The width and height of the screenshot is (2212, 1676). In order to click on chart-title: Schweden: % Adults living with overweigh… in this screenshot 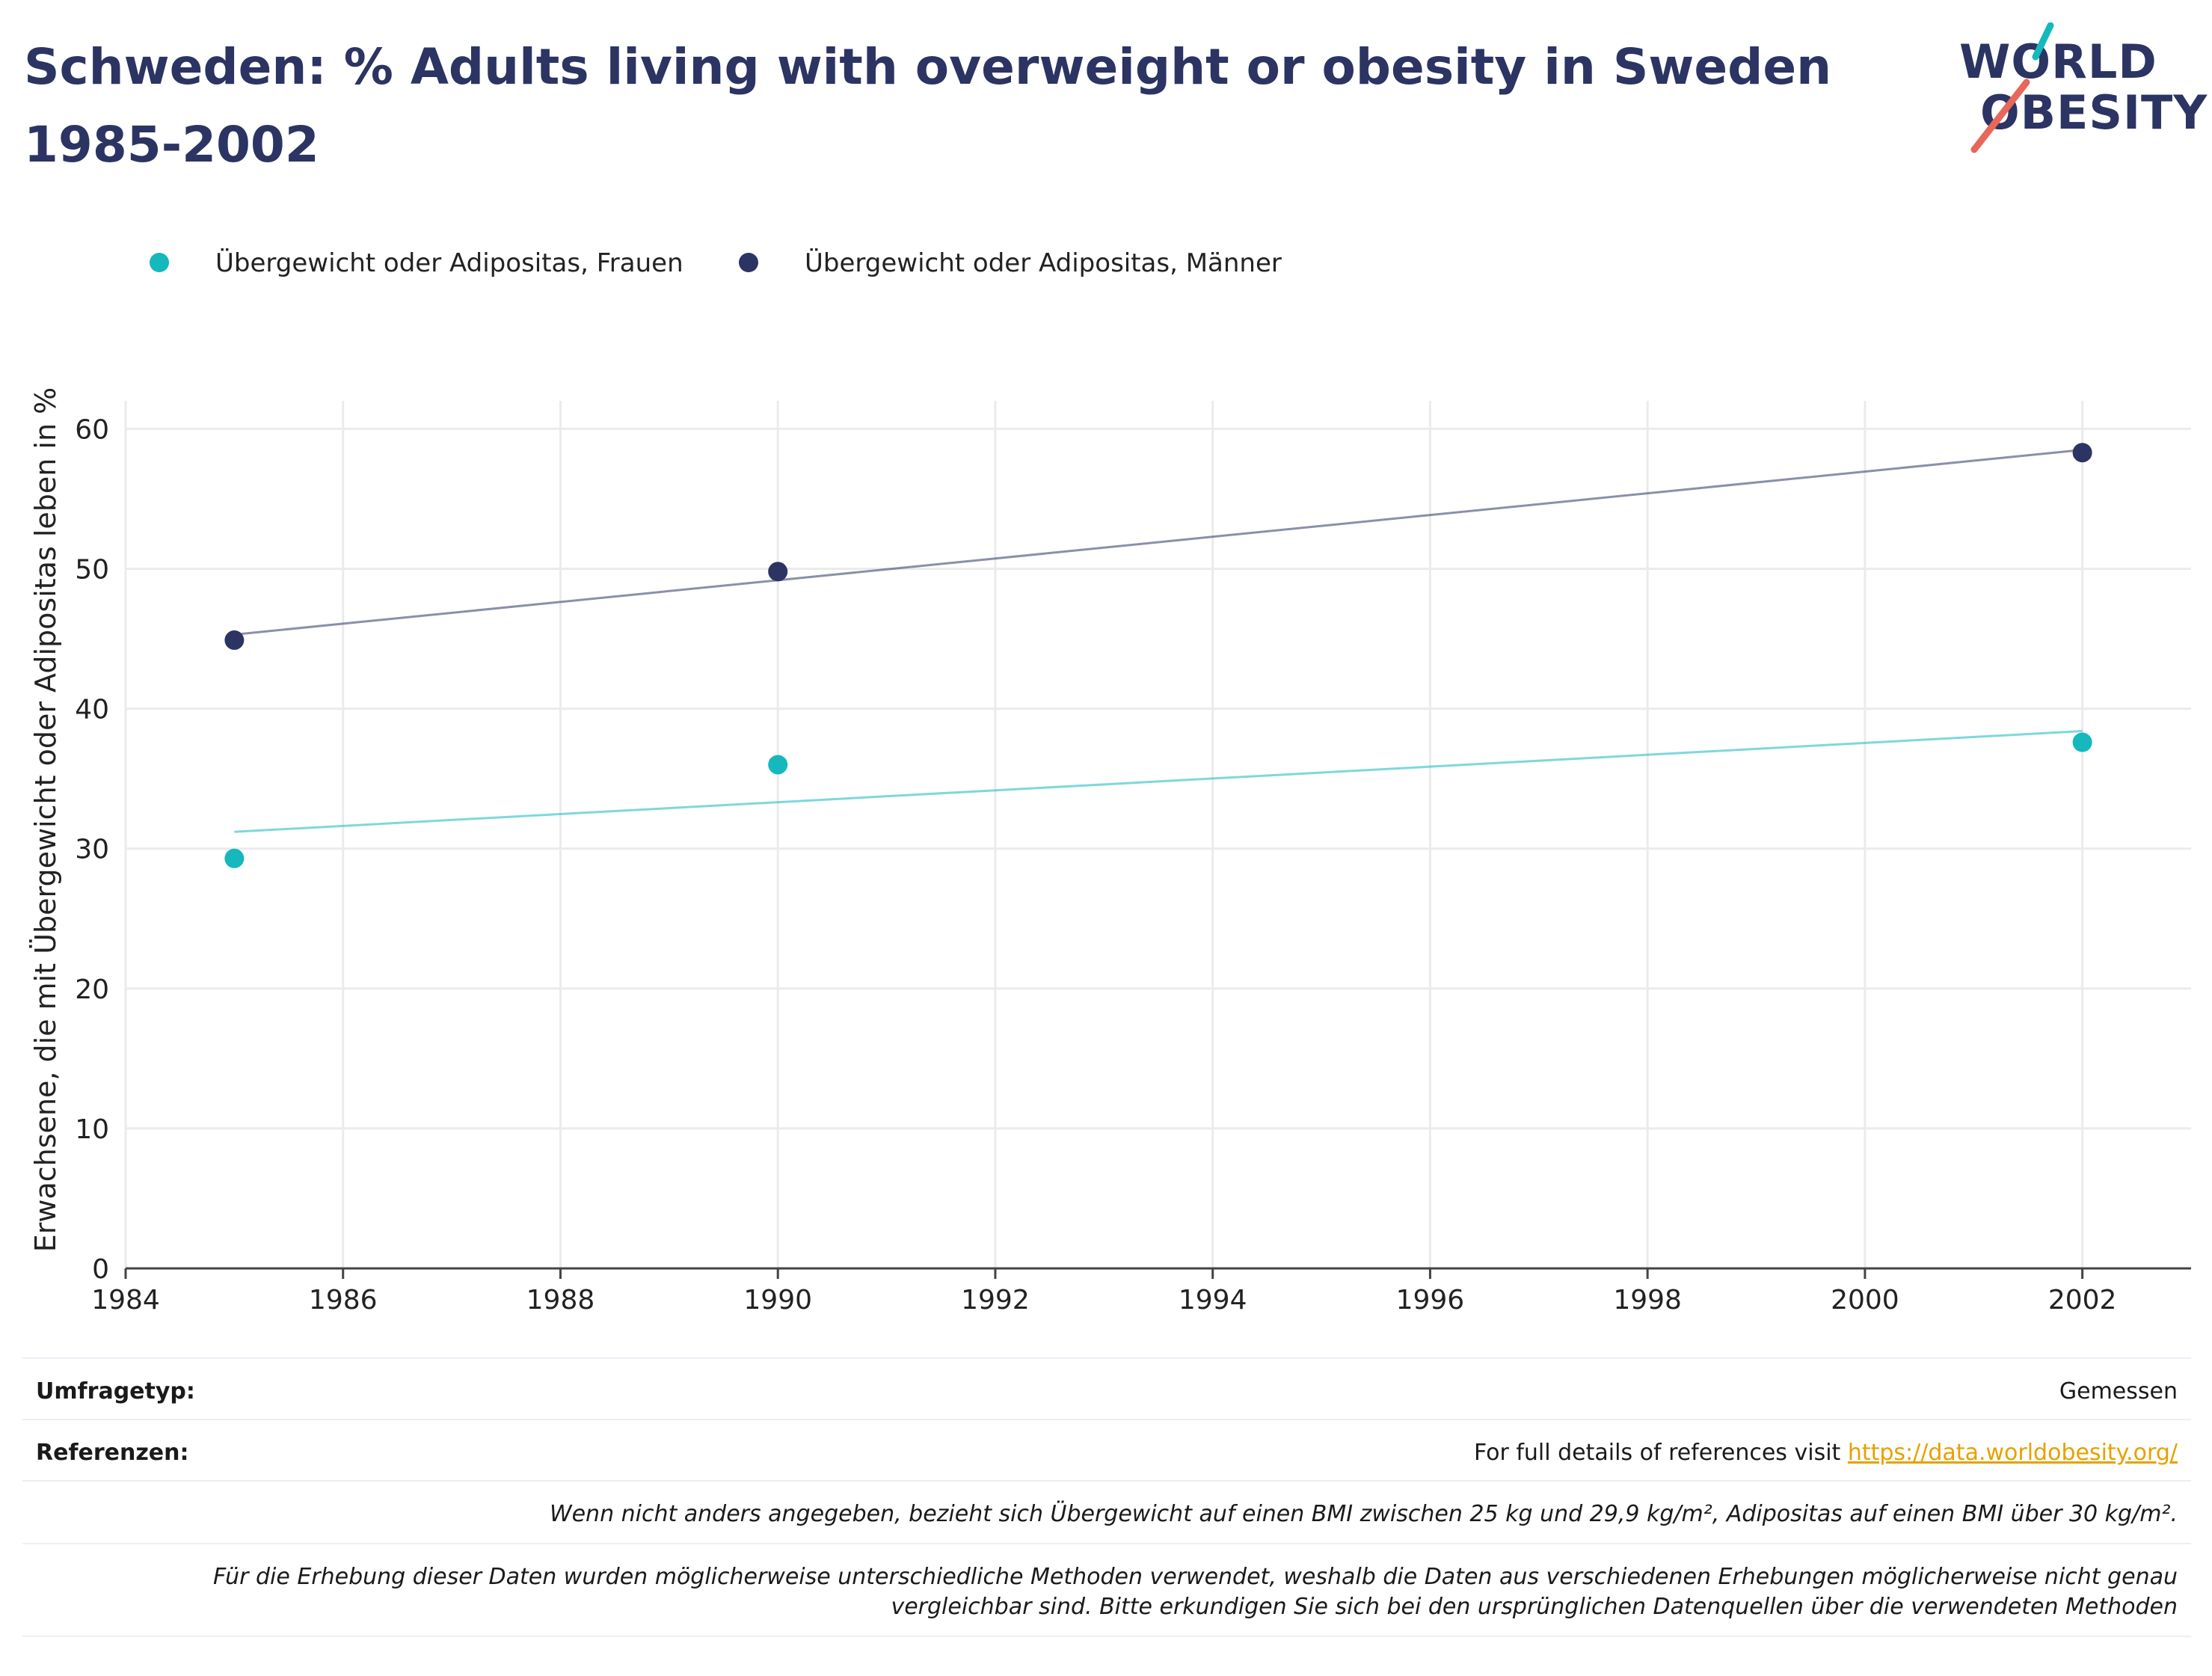, I will do `click(928, 106)`.